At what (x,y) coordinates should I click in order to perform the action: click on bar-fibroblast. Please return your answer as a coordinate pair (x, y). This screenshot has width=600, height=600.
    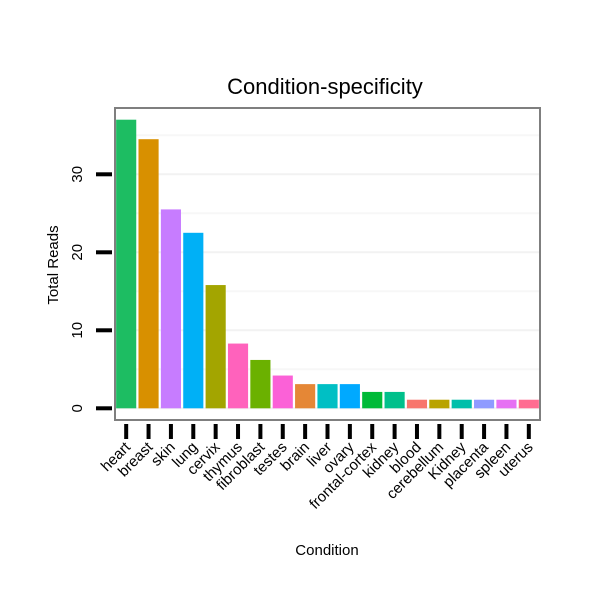
    Looking at the image, I should click on (260, 384).